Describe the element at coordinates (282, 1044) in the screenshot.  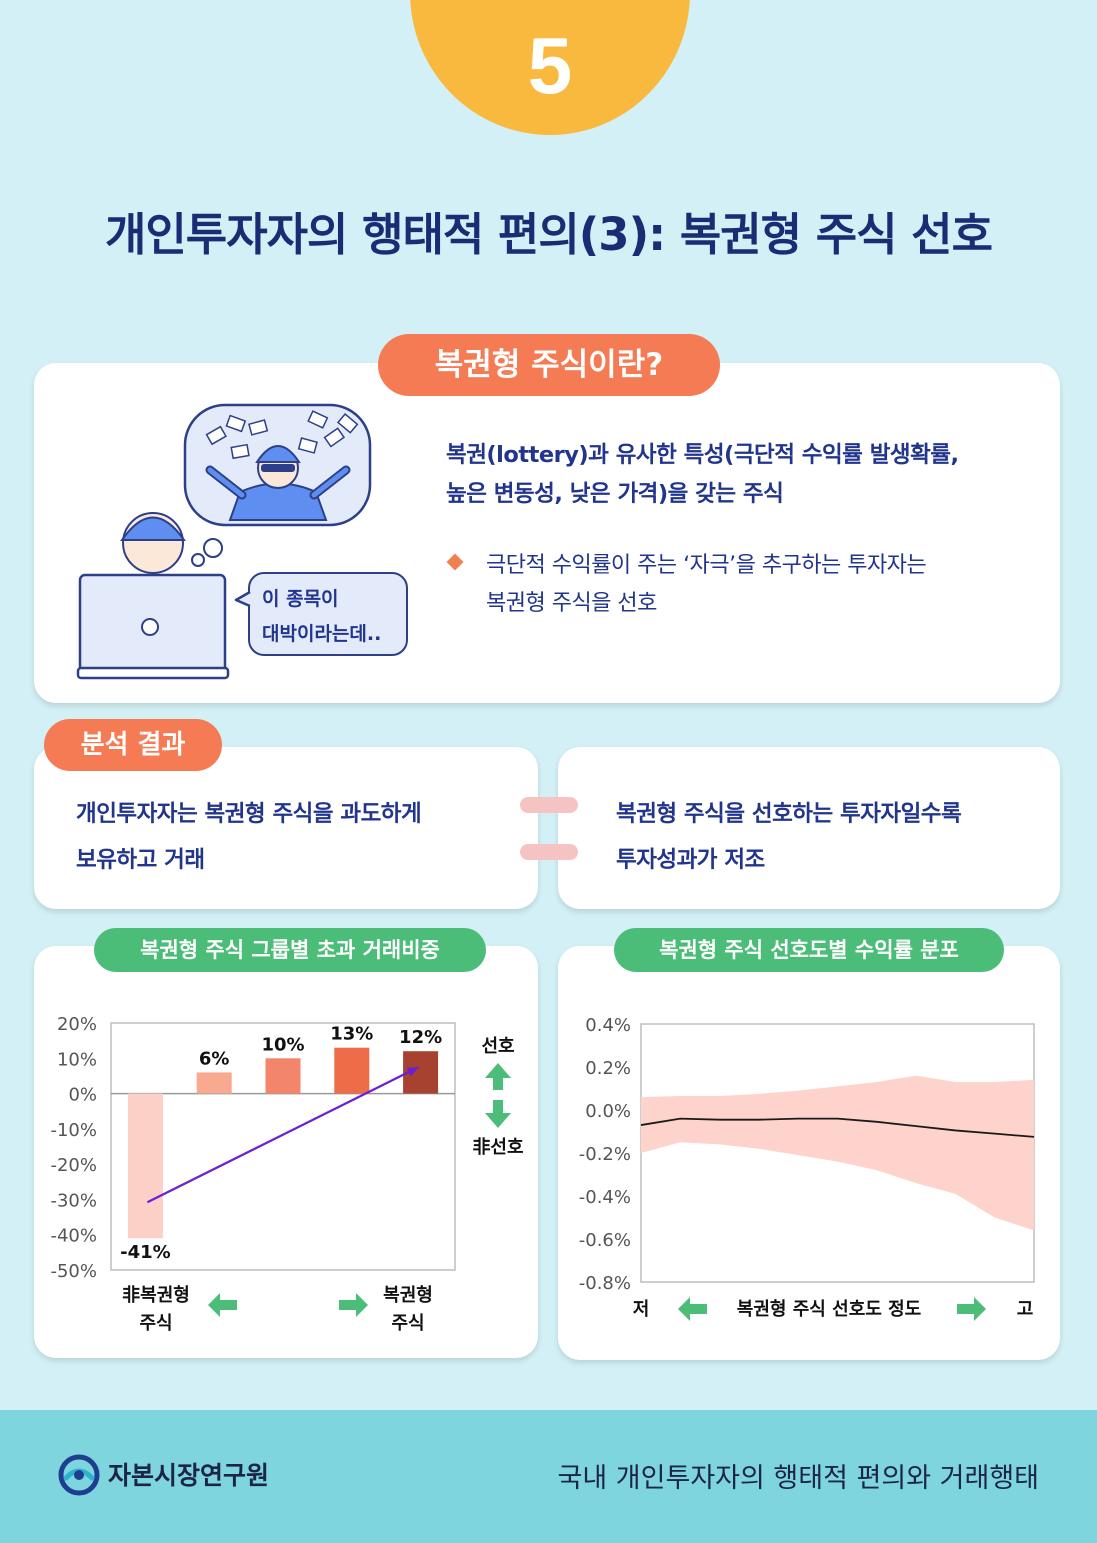
I see `bar-value-label: 10%` at that location.